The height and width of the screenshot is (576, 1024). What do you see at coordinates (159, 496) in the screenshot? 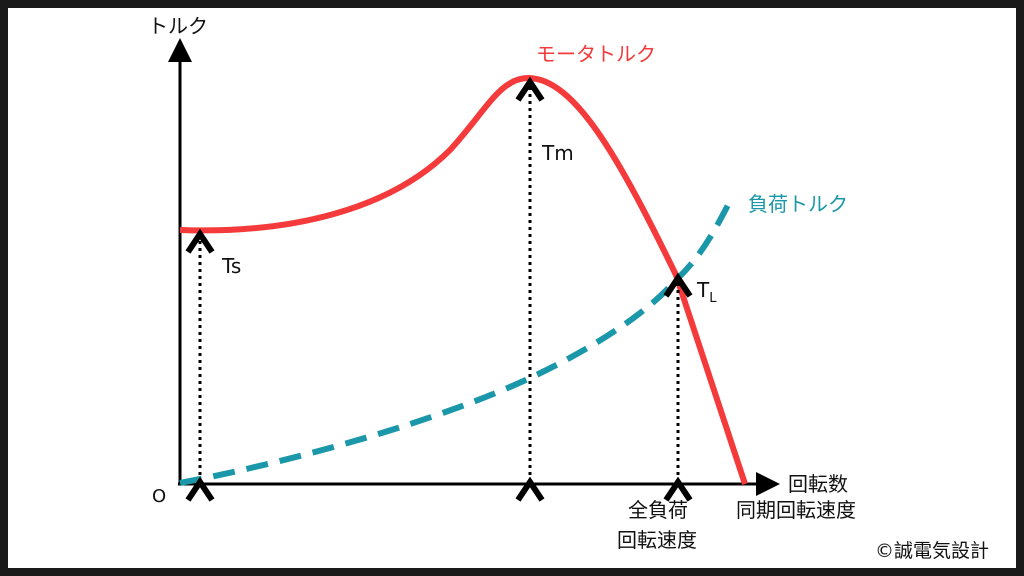
I see `origin-label: O` at bounding box center [159, 496].